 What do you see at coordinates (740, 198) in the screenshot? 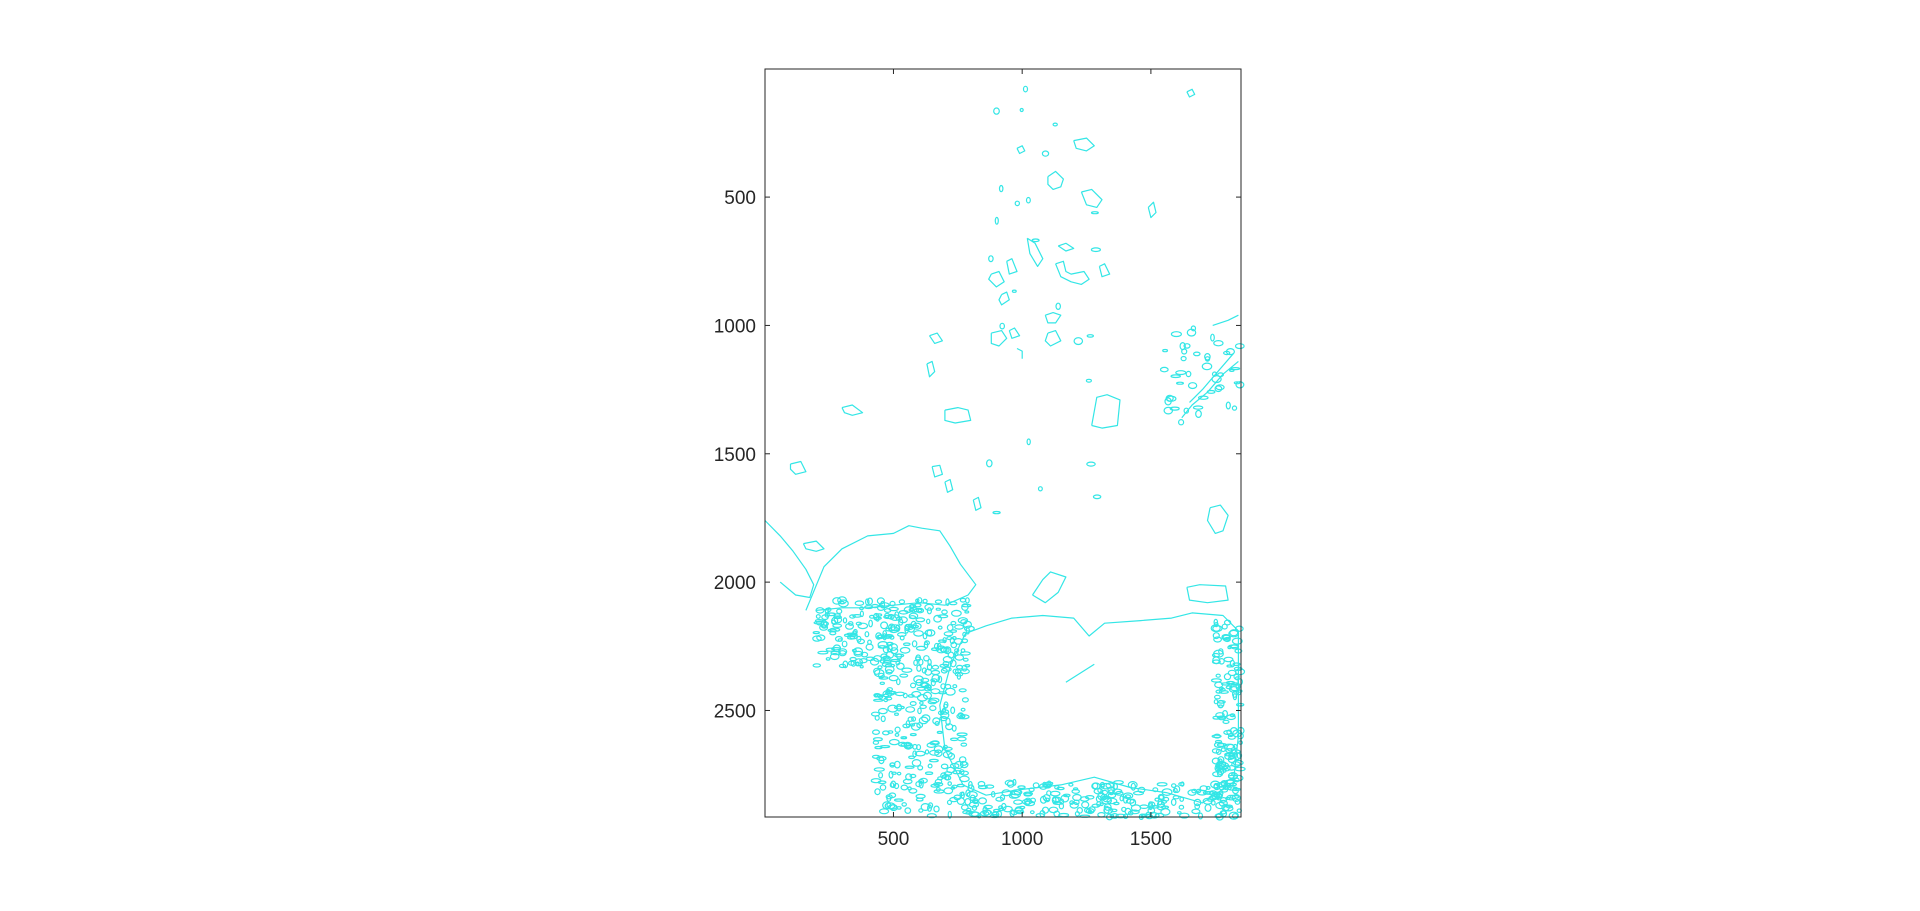
I see `y-tick-label: 500` at bounding box center [740, 198].